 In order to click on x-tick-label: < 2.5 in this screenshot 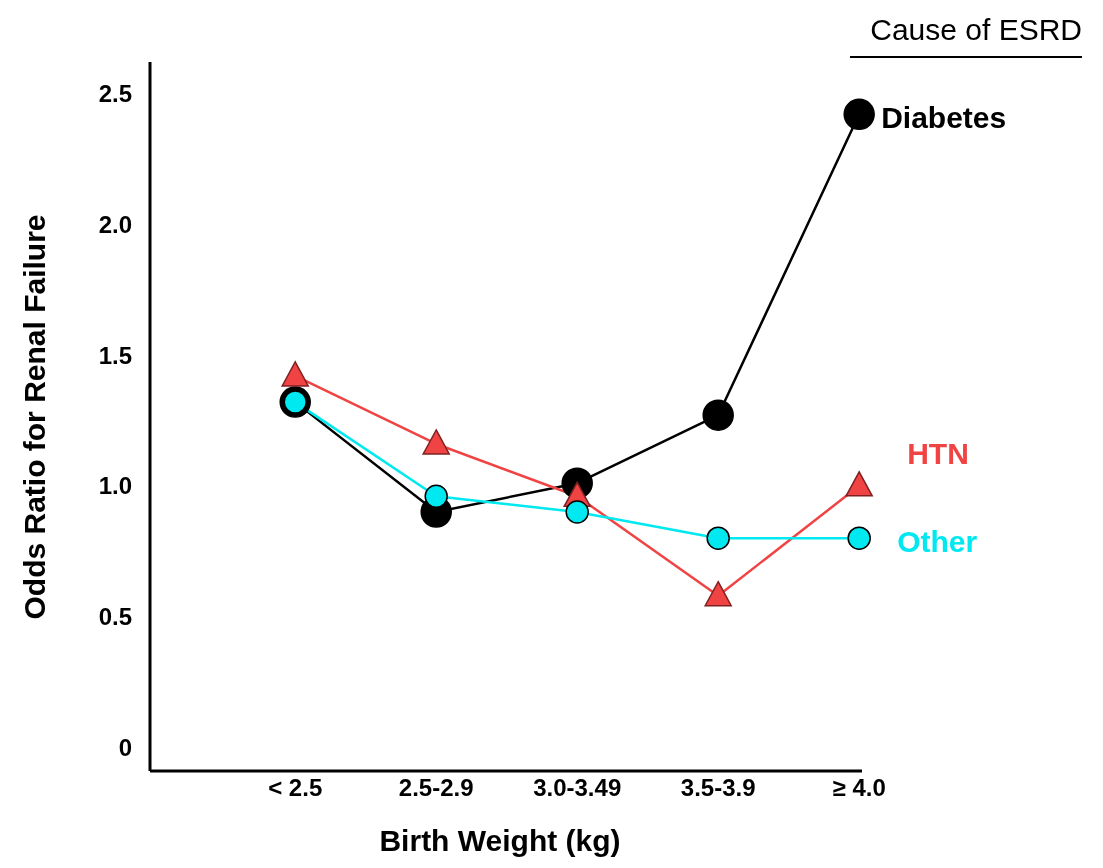, I will do `click(295, 788)`.